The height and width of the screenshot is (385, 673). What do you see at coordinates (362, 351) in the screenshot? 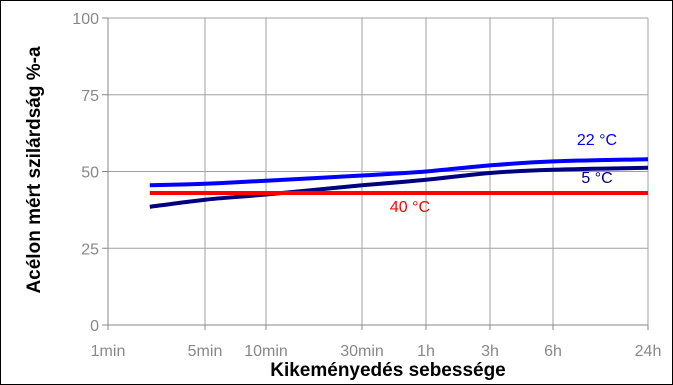
I see `x-tick-label: 30min` at bounding box center [362, 351].